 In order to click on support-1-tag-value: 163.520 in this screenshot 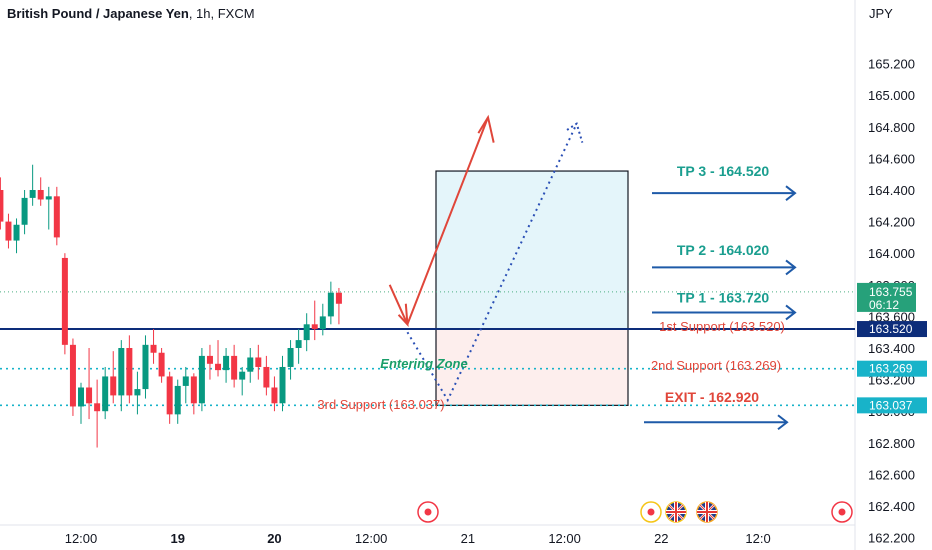, I will do `click(891, 329)`.